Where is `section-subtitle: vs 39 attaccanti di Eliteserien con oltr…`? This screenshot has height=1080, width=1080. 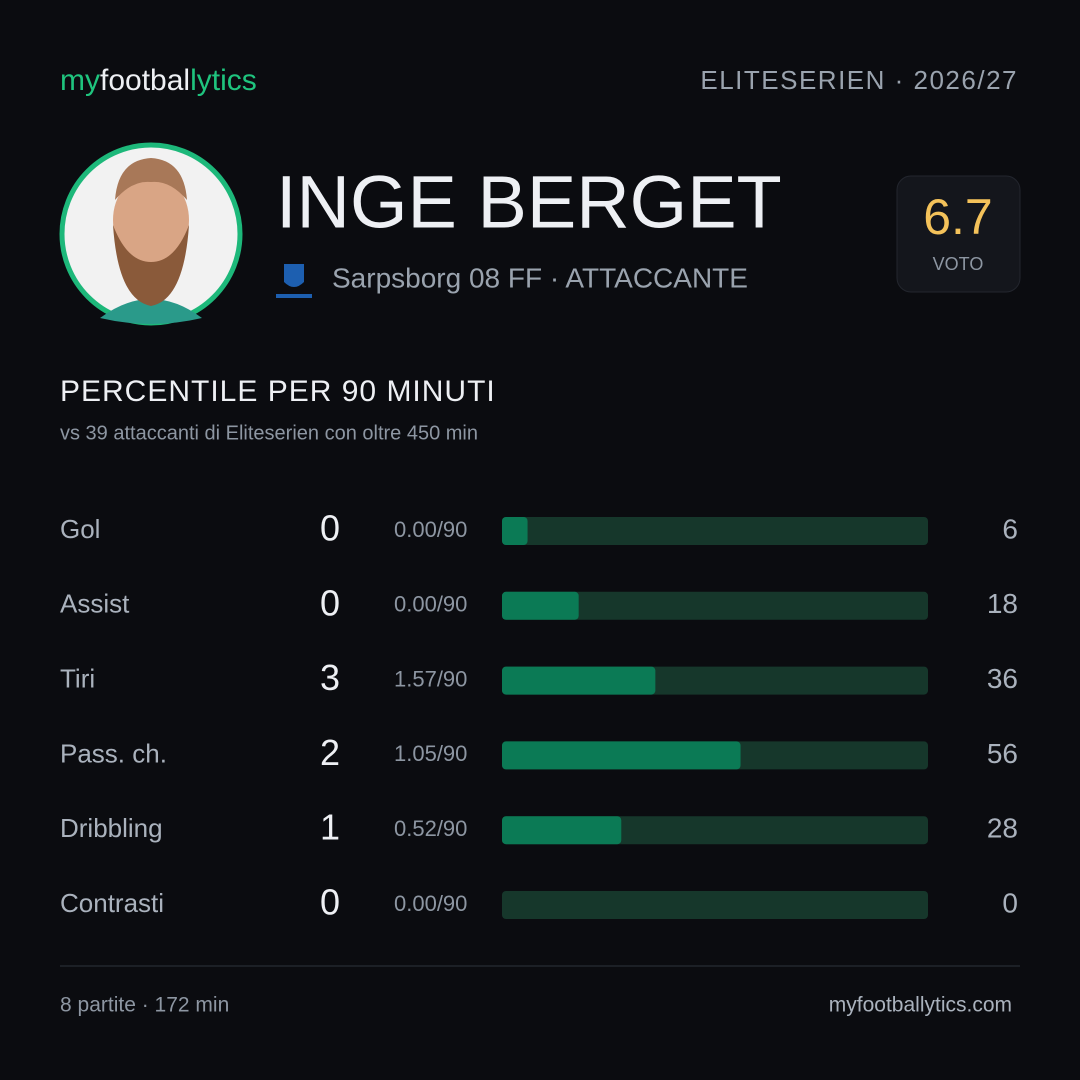
section-subtitle: vs 39 attaccanti di Eliteserien con oltr… is located at coordinates (269, 433).